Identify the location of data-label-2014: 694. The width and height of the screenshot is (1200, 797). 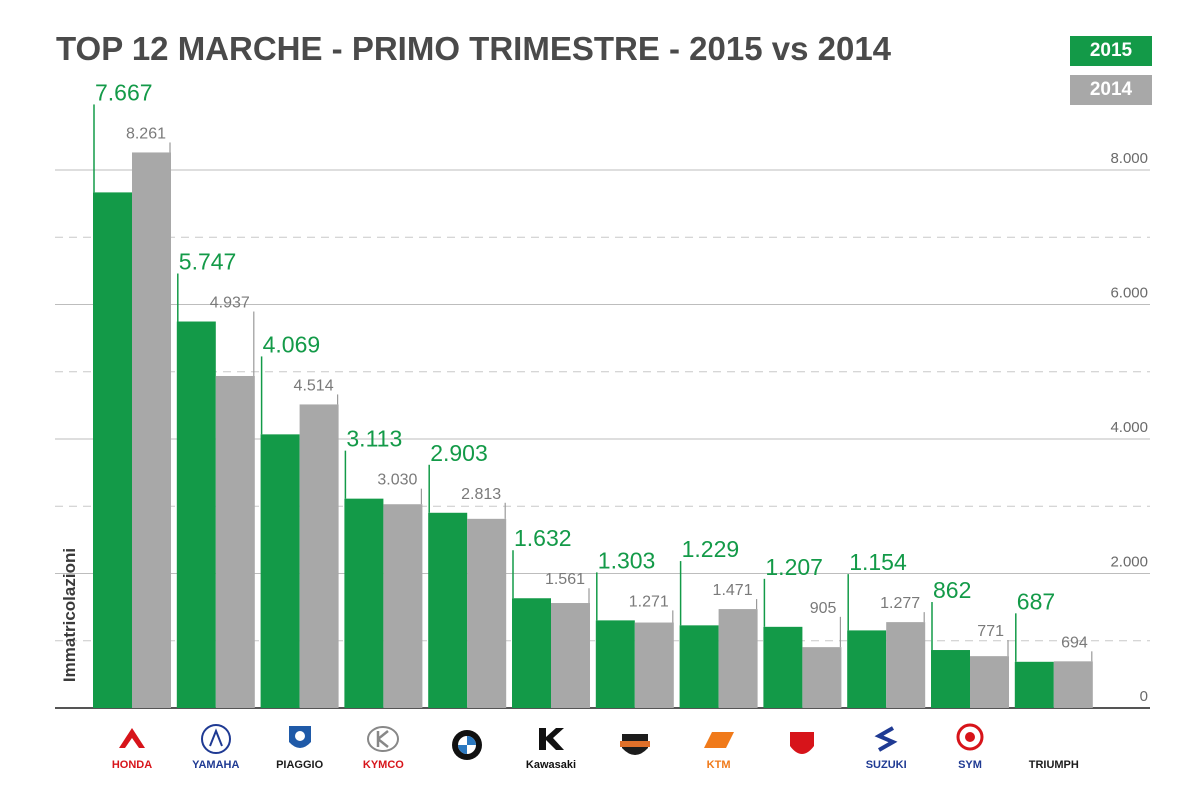
(1074, 642).